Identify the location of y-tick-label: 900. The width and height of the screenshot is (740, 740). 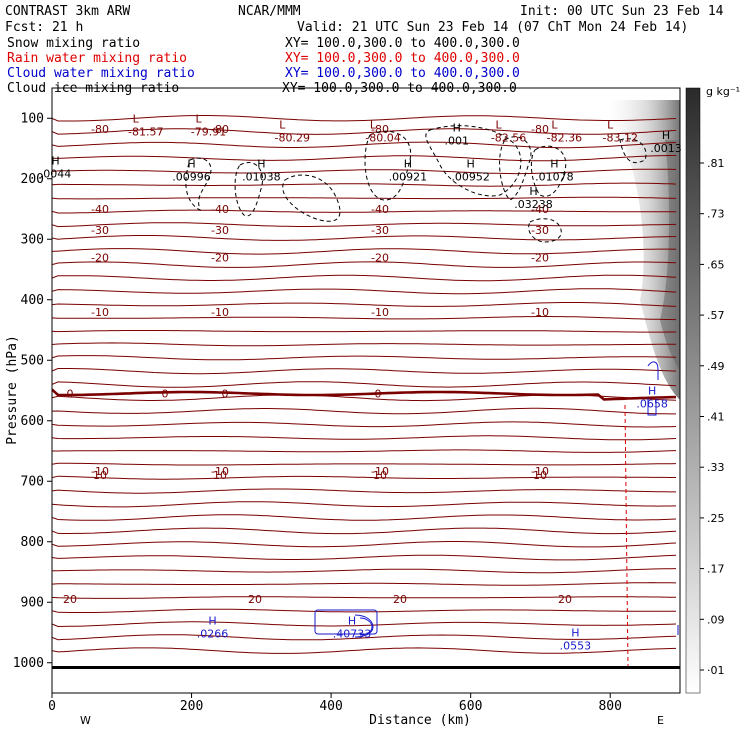
(32, 602).